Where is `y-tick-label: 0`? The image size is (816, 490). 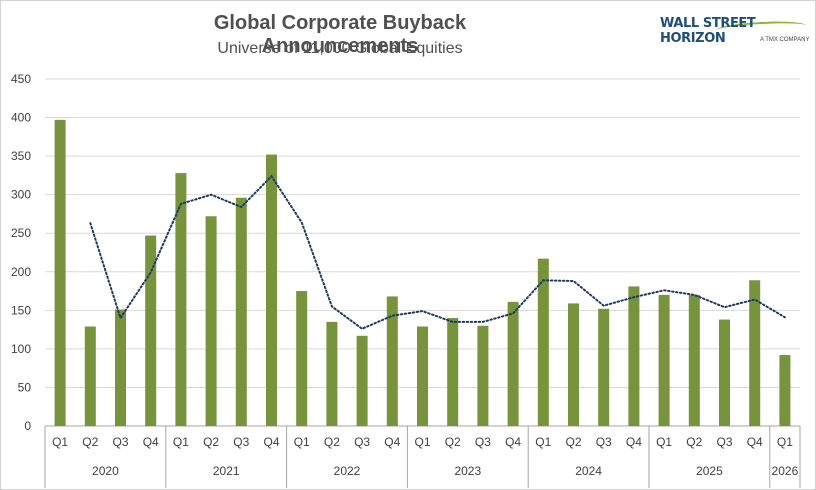
y-tick-label: 0 is located at coordinates (27, 426).